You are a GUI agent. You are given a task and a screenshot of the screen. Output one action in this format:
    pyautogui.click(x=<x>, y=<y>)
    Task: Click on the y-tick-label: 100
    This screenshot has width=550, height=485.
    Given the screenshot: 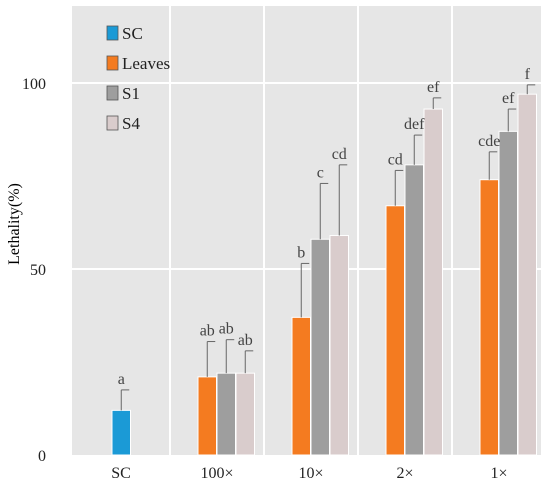 What is the action you would take?
    pyautogui.click(x=34, y=84)
    